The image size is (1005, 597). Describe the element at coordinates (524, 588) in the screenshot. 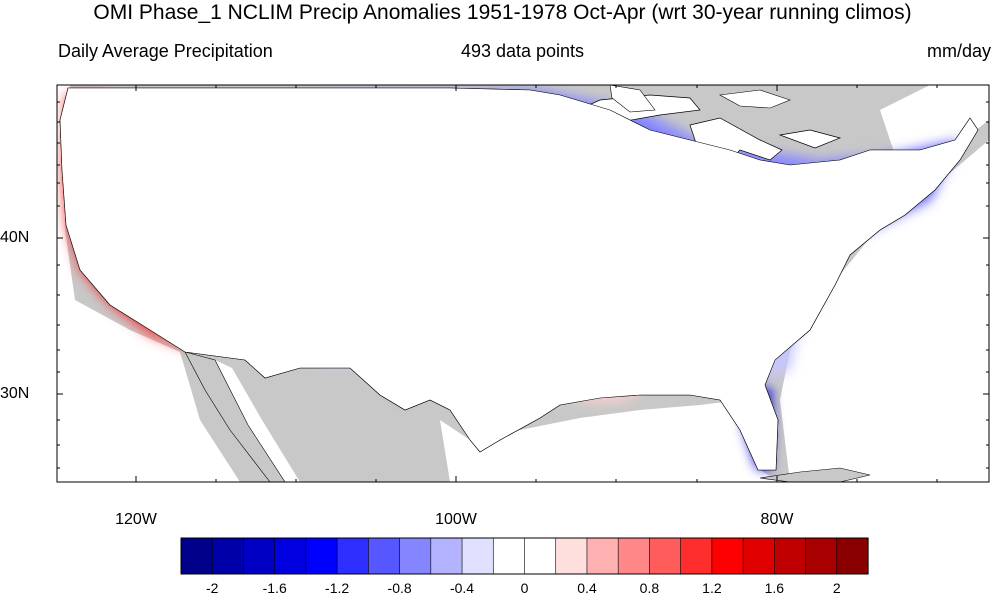

I see `colorbar-tick-label: 0` at that location.